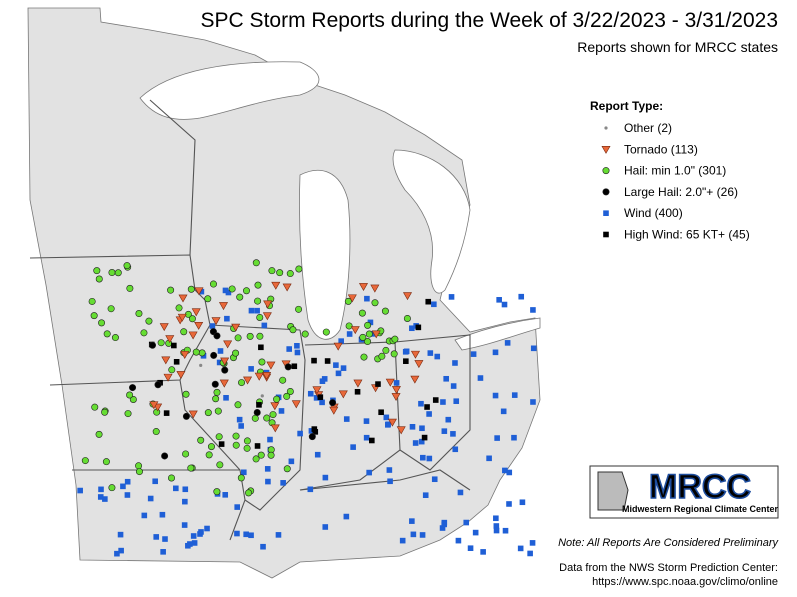 The image size is (797, 597). Describe the element at coordinates (675, 171) in the screenshot. I see `legend-label: Hail: min 1.0" (301)` at that location.